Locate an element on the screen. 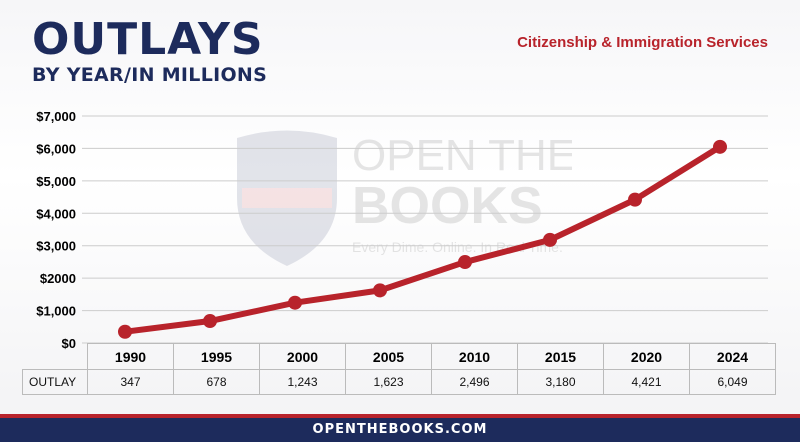  x-tick-label: 1995 is located at coordinates (216, 356).